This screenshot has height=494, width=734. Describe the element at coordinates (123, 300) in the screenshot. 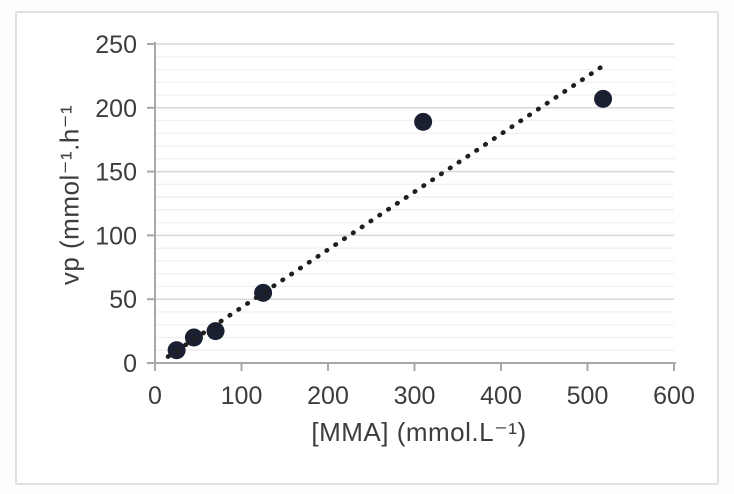

I see `y-tick-label: 50` at that location.